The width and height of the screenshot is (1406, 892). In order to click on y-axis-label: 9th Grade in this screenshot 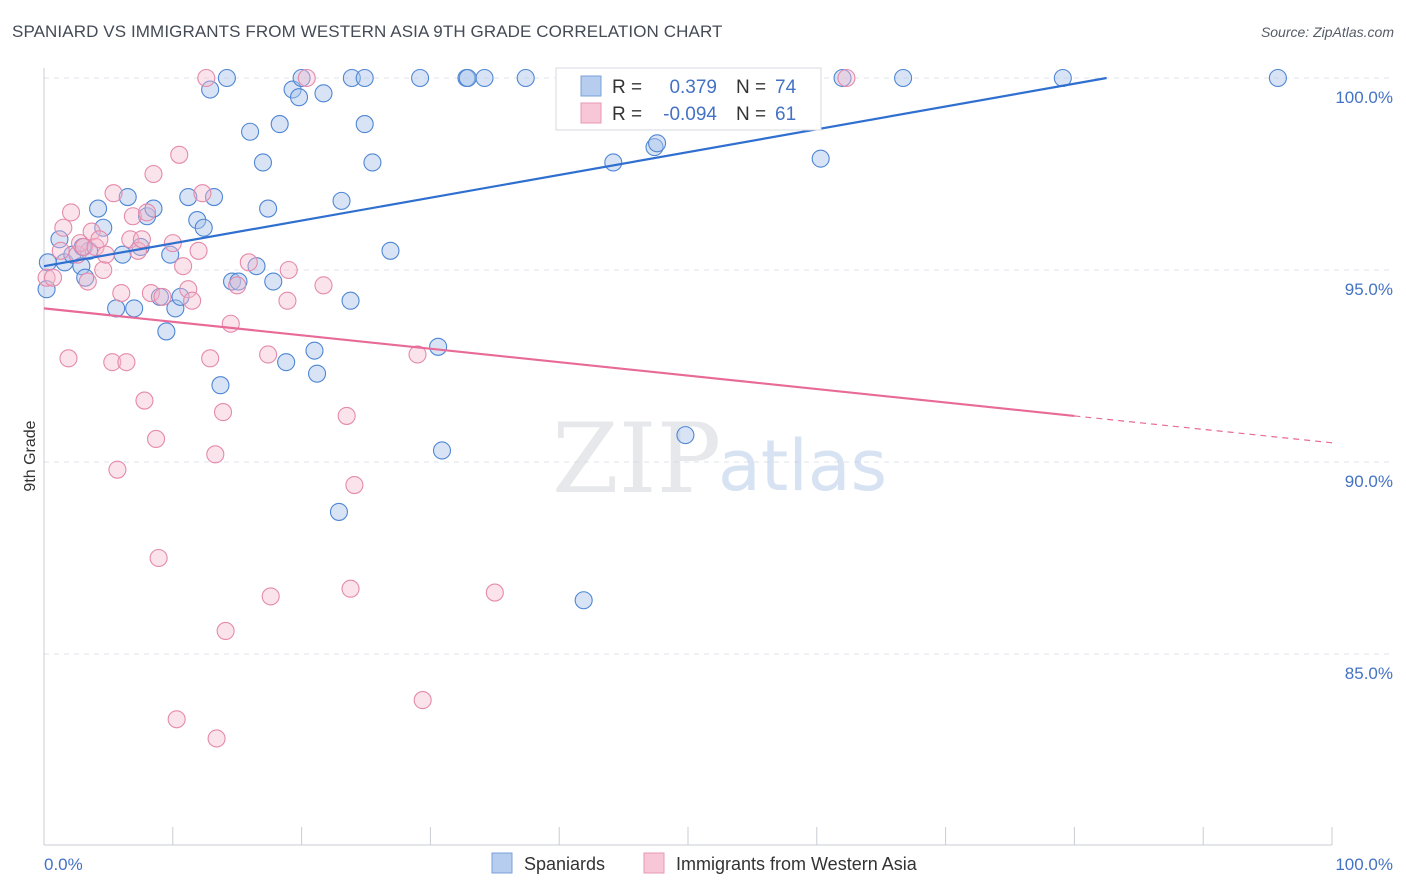, I will do `click(30, 455)`.